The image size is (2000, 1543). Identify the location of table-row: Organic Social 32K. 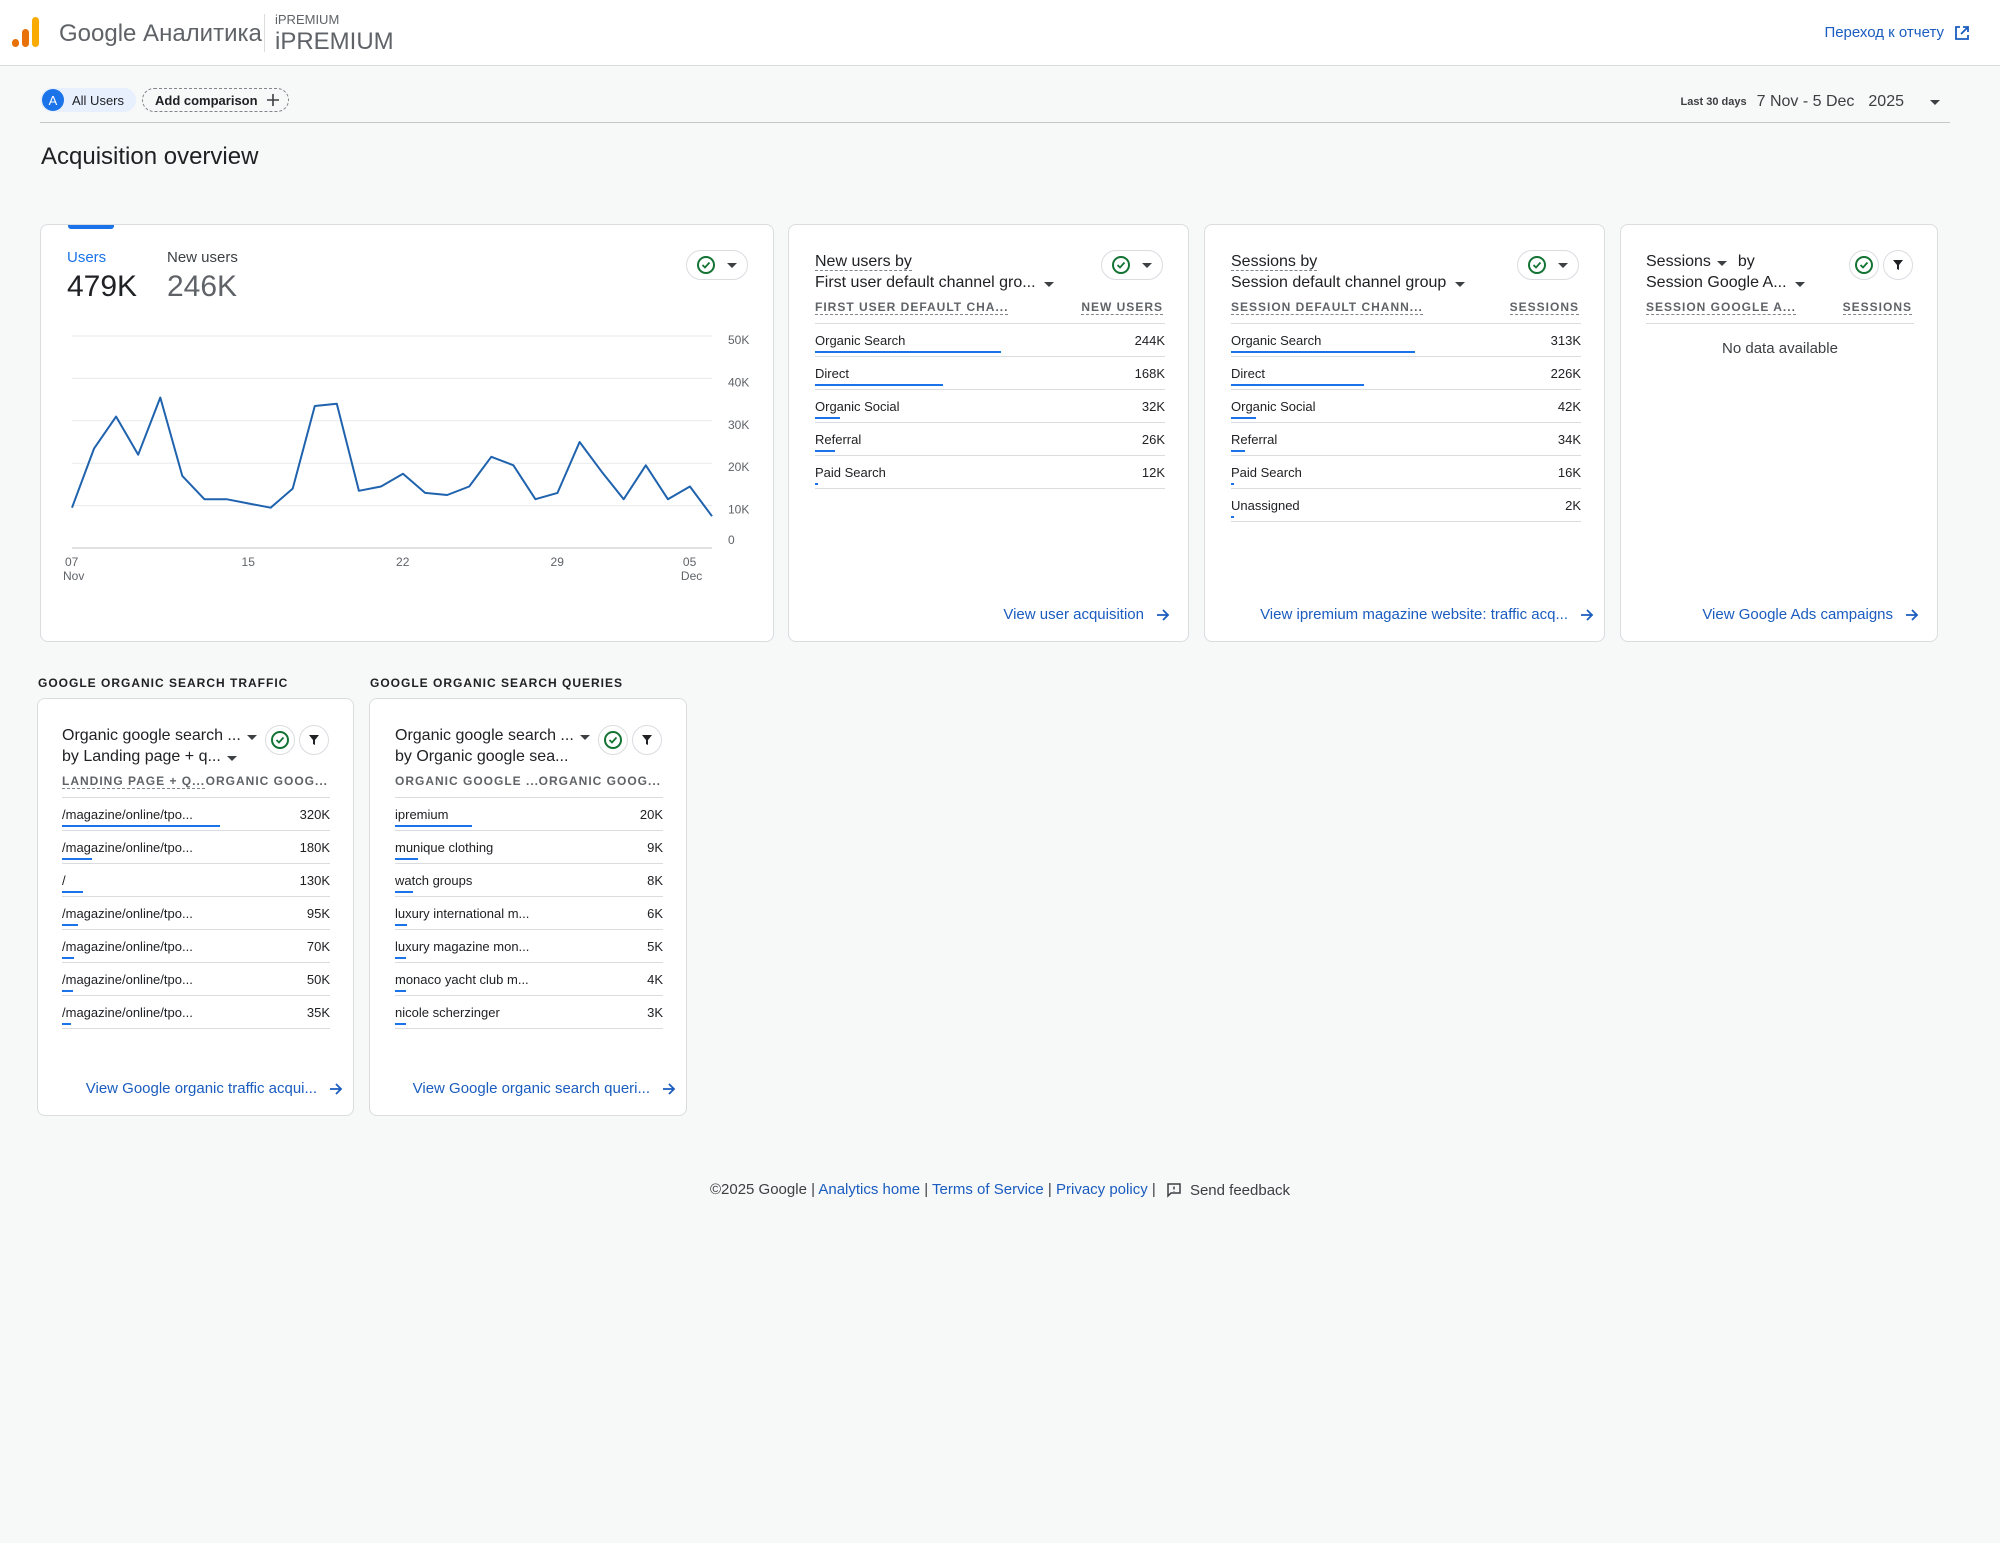
(990, 406).